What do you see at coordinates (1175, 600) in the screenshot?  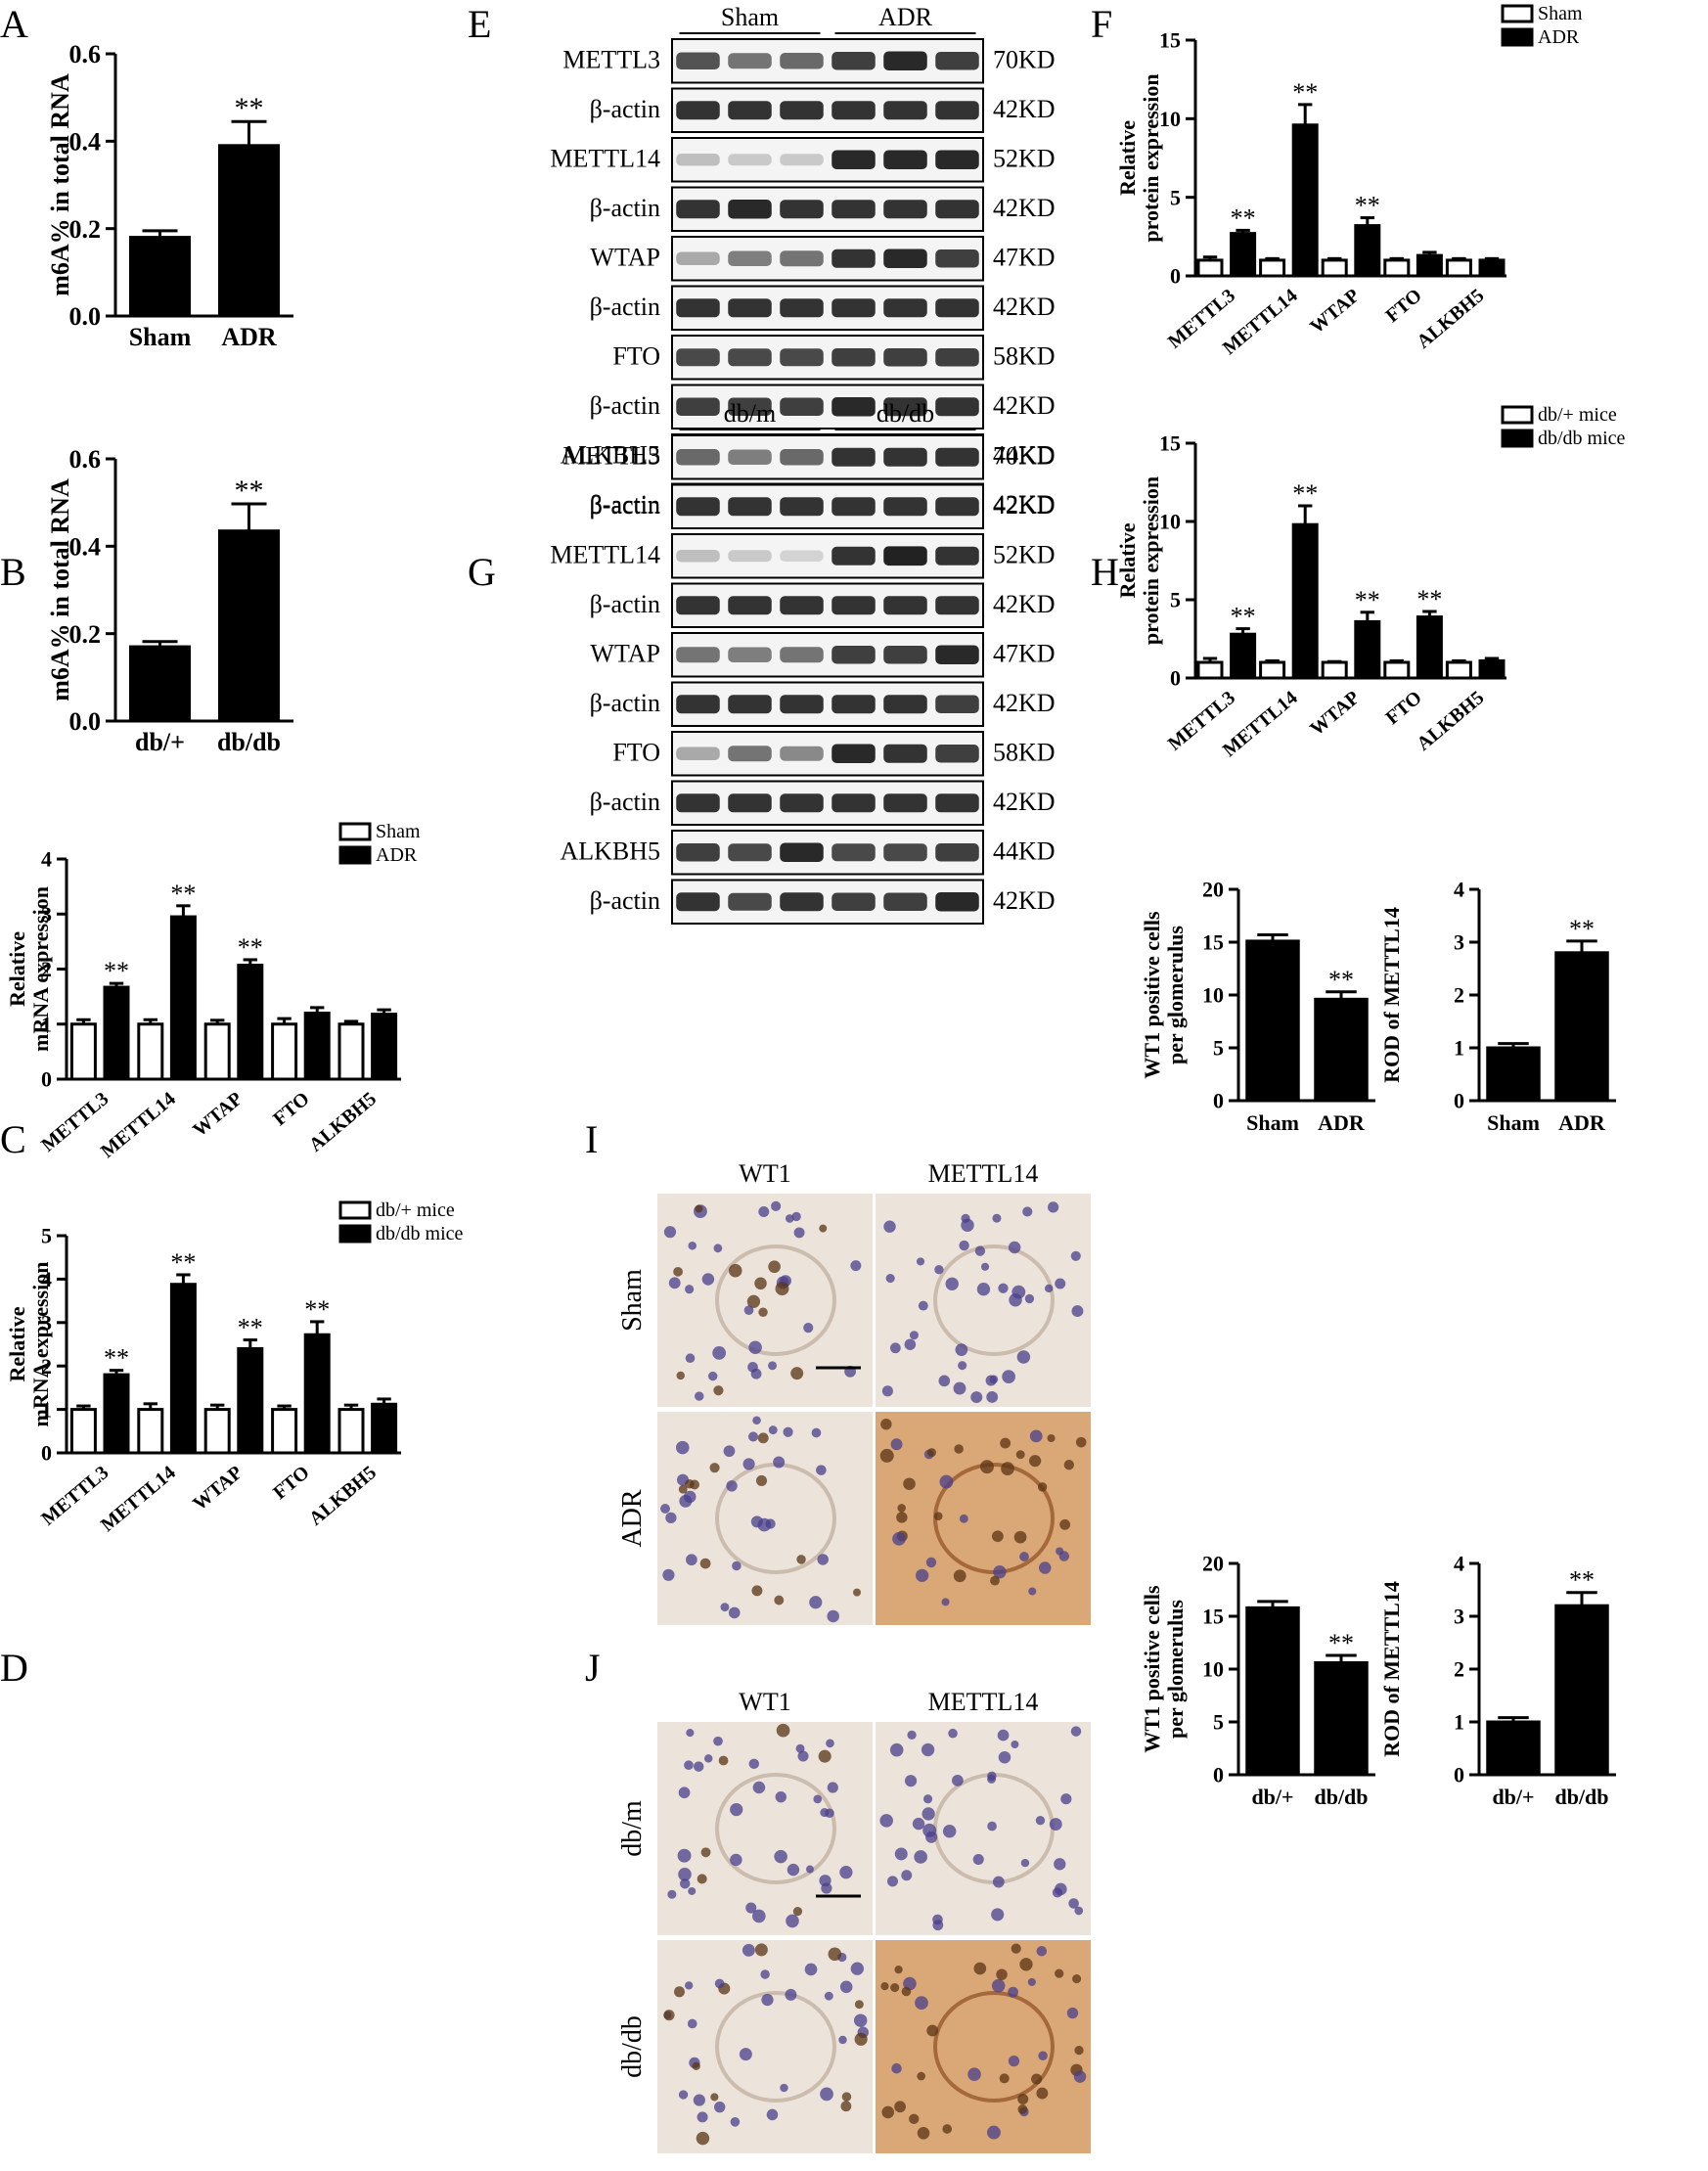 I see `y-tick-label: 5` at bounding box center [1175, 600].